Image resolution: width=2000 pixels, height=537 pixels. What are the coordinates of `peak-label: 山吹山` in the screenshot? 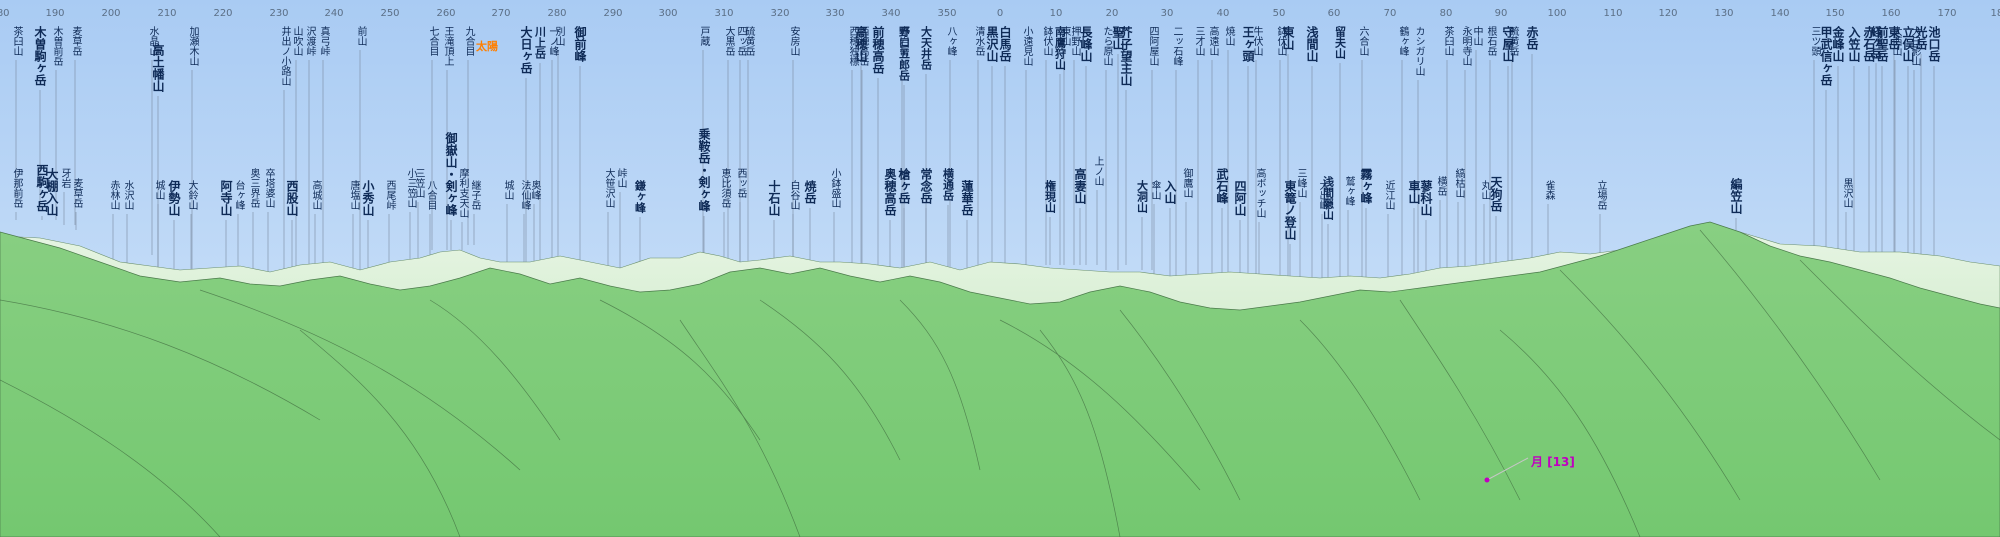 It's located at (296, 41).